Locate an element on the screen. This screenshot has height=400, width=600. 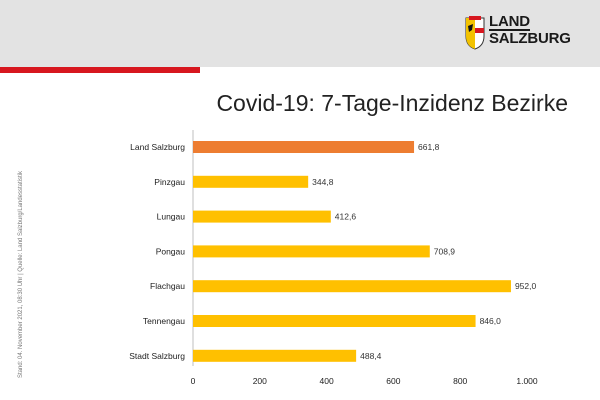
logo-line1: LAND is located at coordinates (509, 22).